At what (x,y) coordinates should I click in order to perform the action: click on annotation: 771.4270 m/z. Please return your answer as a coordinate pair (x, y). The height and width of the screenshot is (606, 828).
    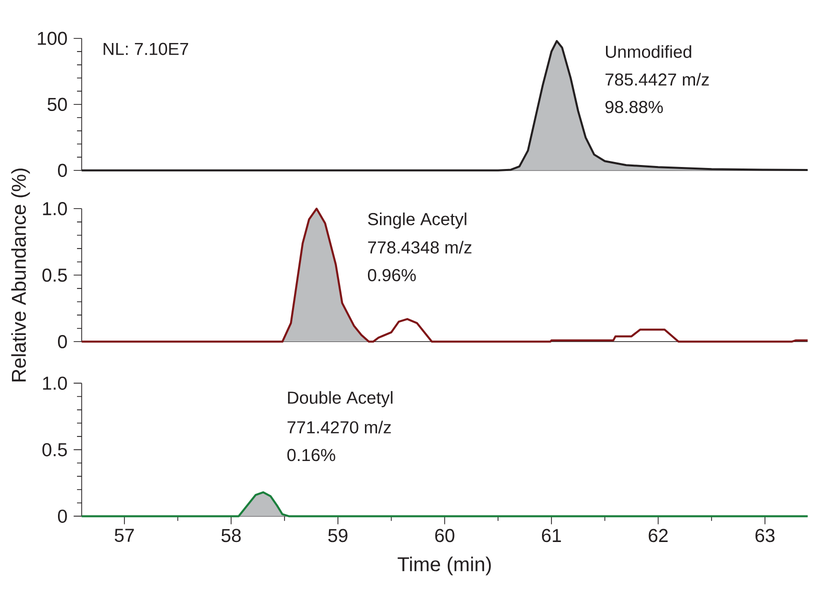
    Looking at the image, I should click on (339, 427).